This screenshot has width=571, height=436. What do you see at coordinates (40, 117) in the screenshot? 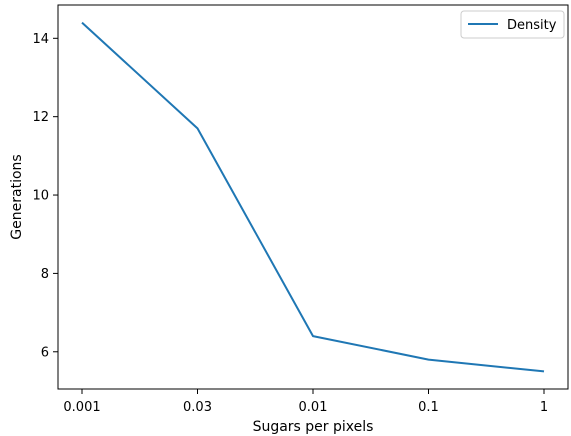
I see `y-tick-label-12: 12` at bounding box center [40, 117].